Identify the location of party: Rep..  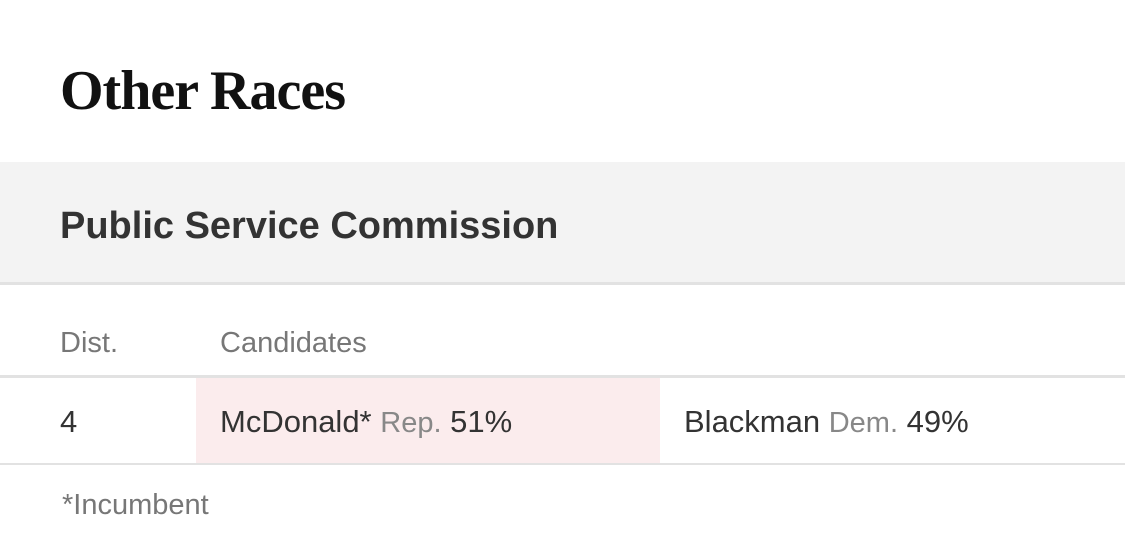
(411, 423).